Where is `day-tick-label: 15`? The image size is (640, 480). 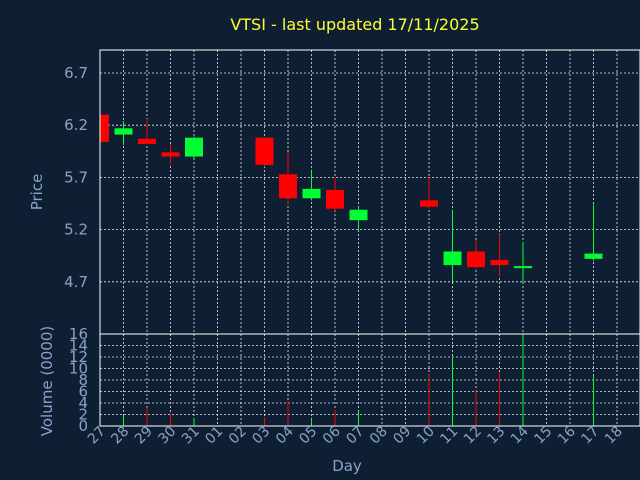 day-tick-label: 15 is located at coordinates (543, 436).